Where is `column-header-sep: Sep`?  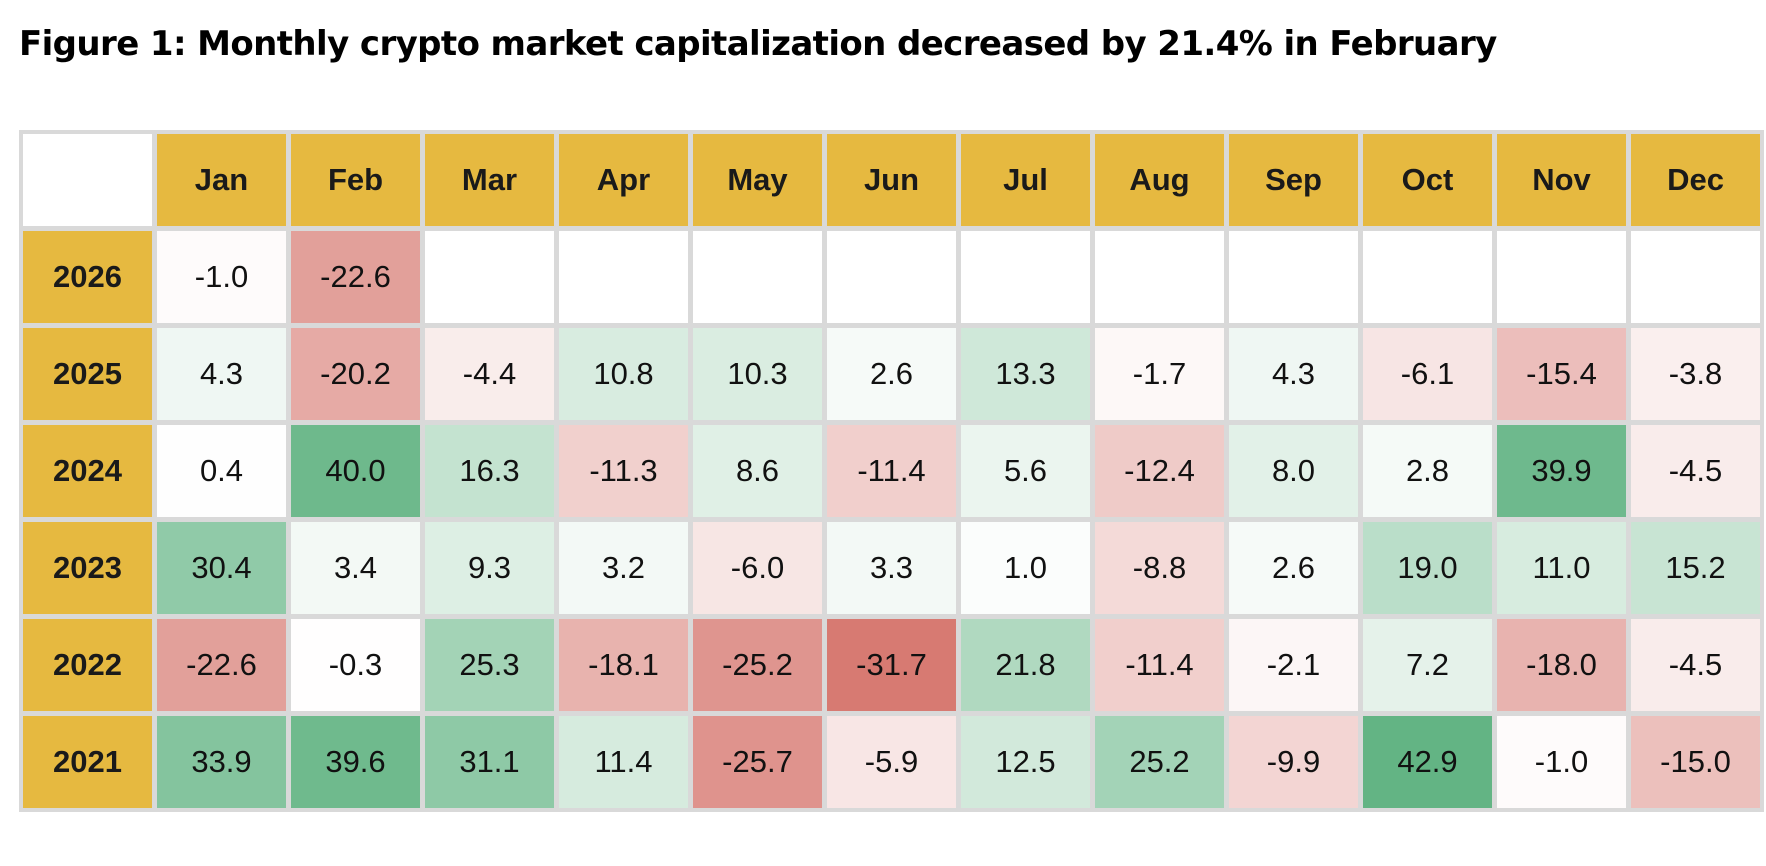
column-header-sep: Sep is located at coordinates (1293, 180).